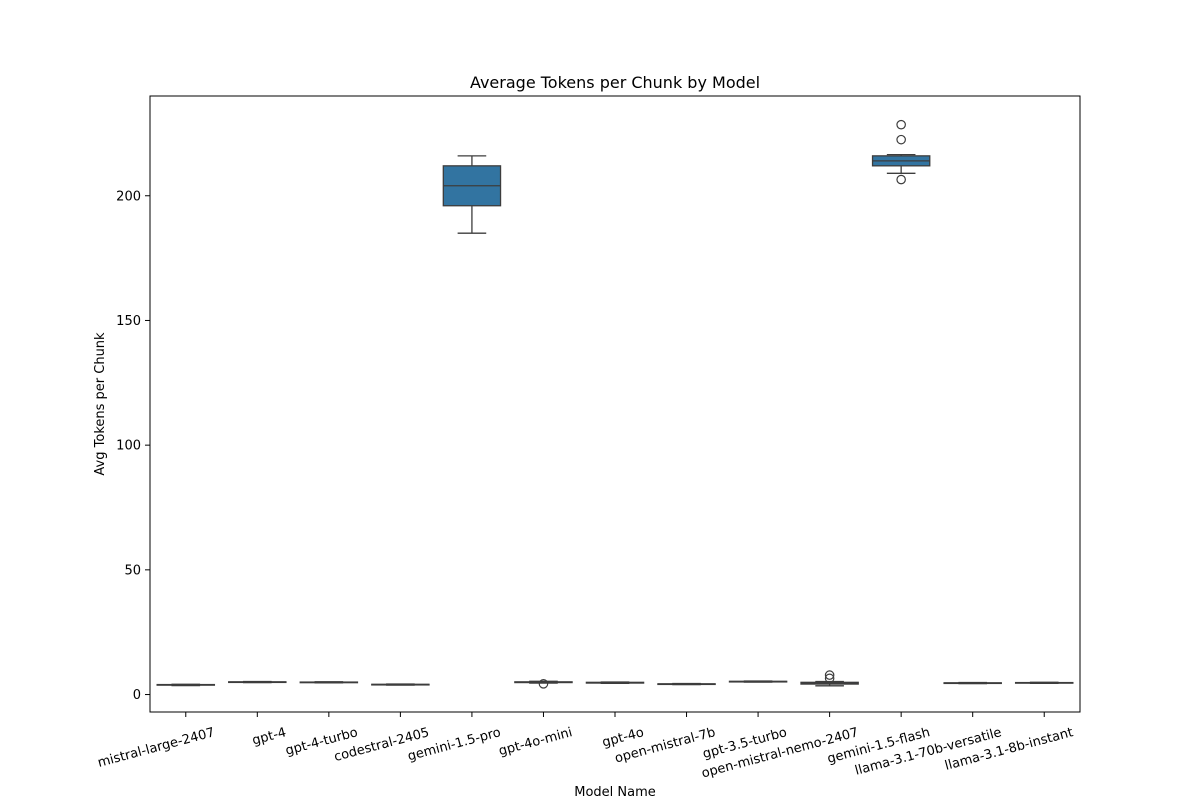  What do you see at coordinates (128, 321) in the screenshot?
I see `y-tick-label: 150` at bounding box center [128, 321].